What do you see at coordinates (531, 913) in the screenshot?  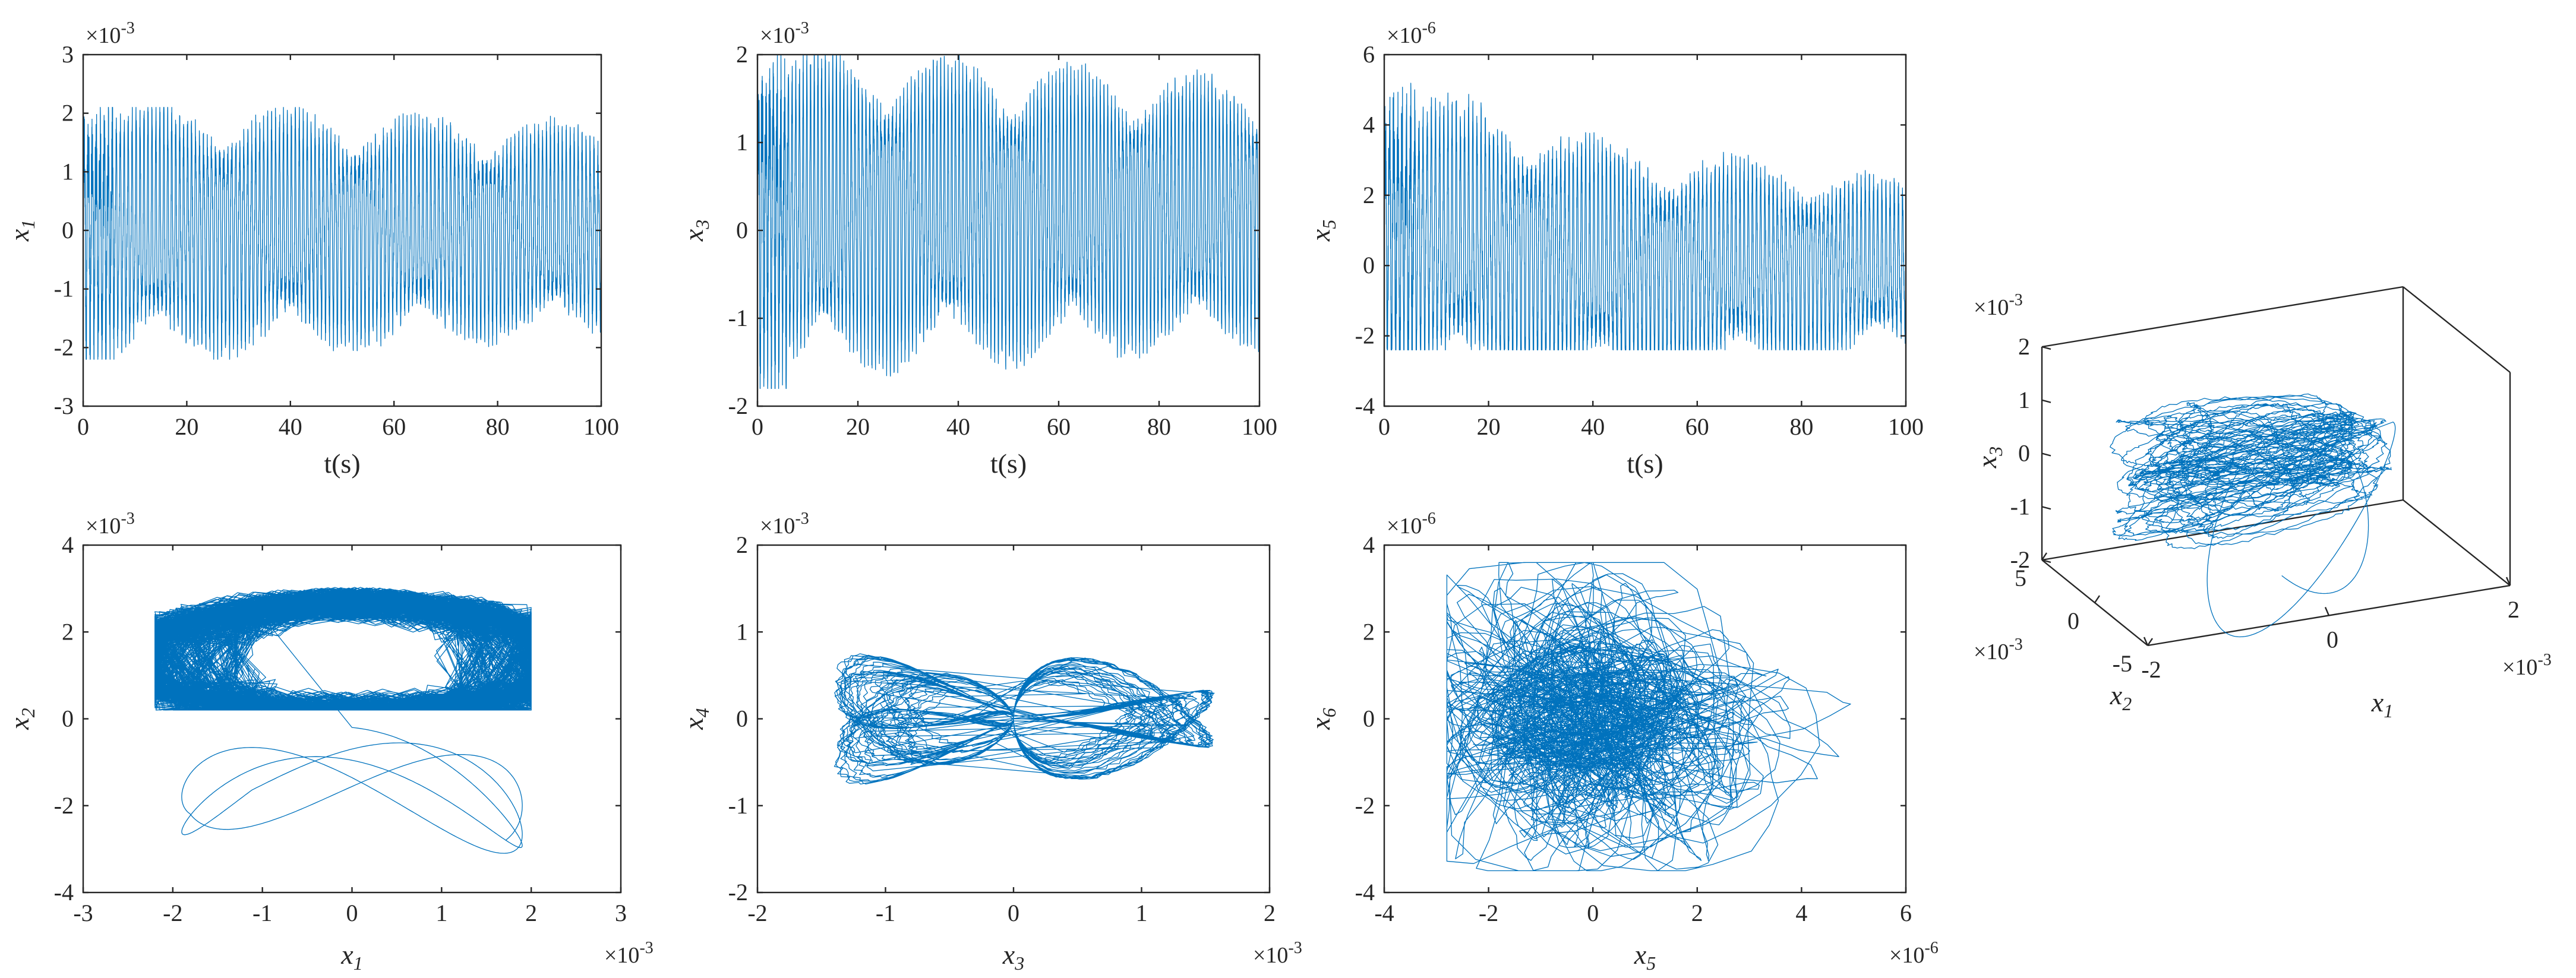 I see `x-tick-label: 2` at bounding box center [531, 913].